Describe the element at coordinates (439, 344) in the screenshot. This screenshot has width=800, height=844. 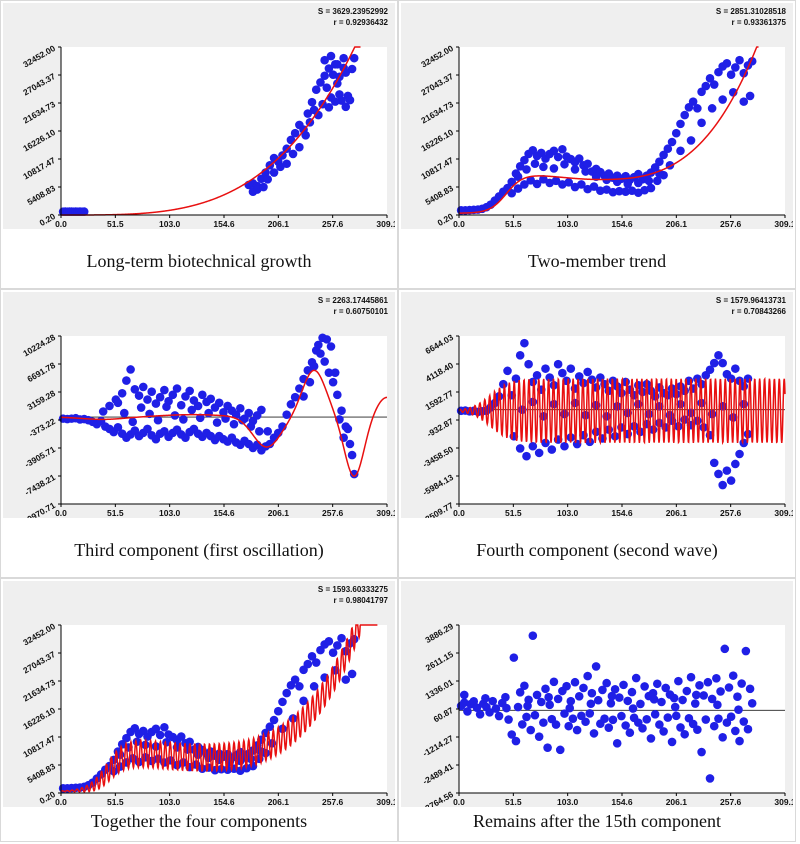
I see `y-tick-label: 6644.03` at that location.